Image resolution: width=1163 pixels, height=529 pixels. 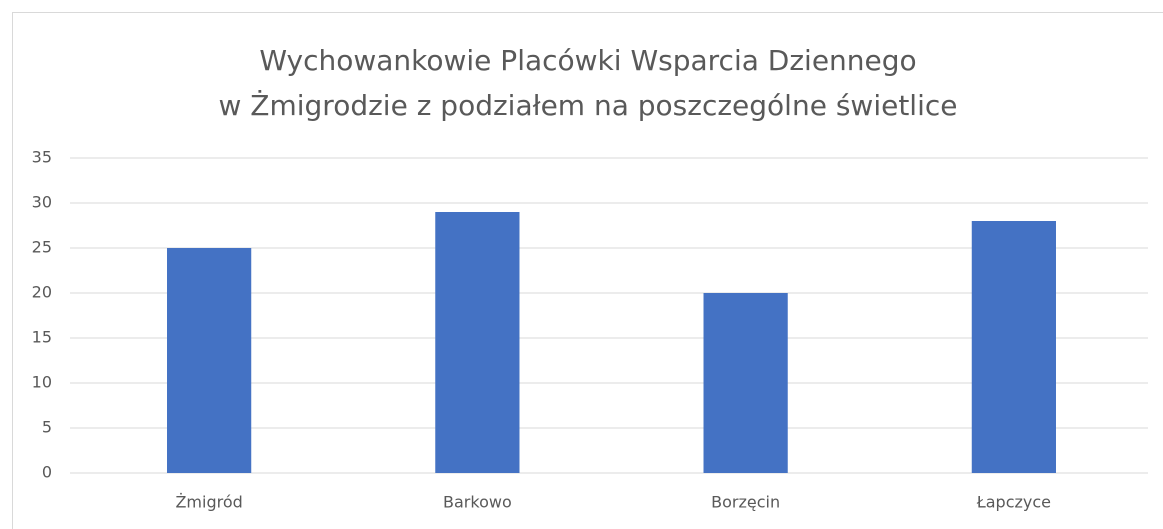 What do you see at coordinates (1013, 502) in the screenshot?
I see `x-tick-label: Łapczyce` at bounding box center [1013, 502].